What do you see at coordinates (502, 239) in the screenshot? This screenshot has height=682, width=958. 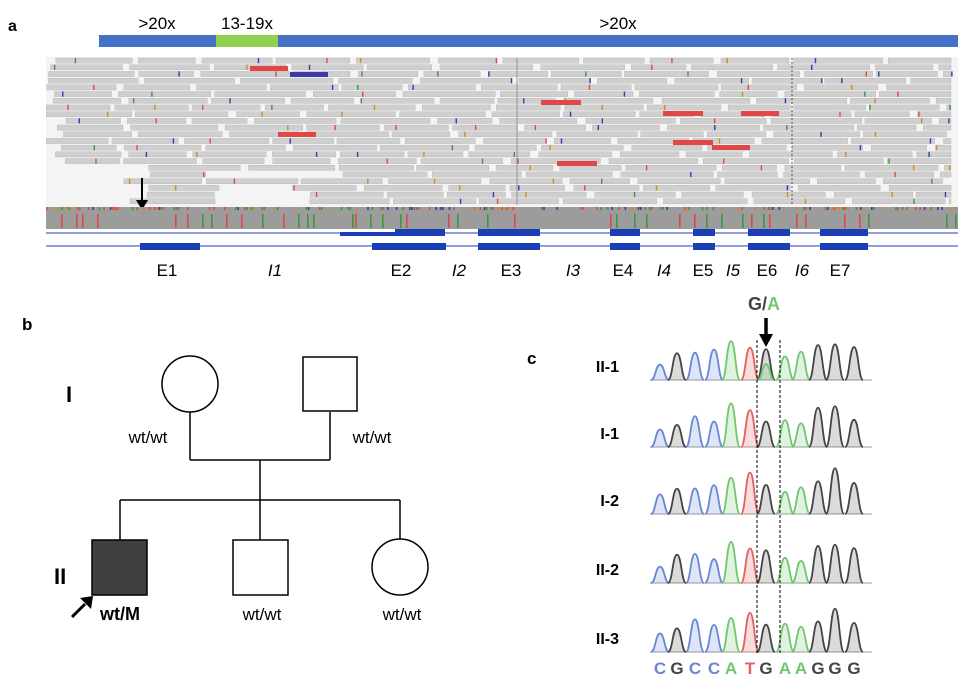 I see `gene-model-track` at bounding box center [502, 239].